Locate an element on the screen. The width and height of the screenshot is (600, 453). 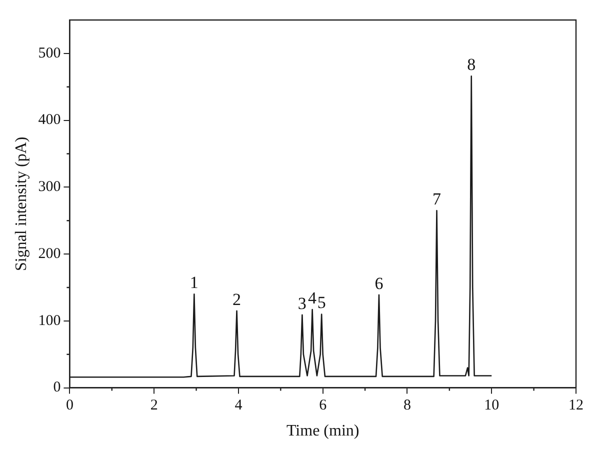
y-tick-label: 100 is located at coordinates (49, 320).